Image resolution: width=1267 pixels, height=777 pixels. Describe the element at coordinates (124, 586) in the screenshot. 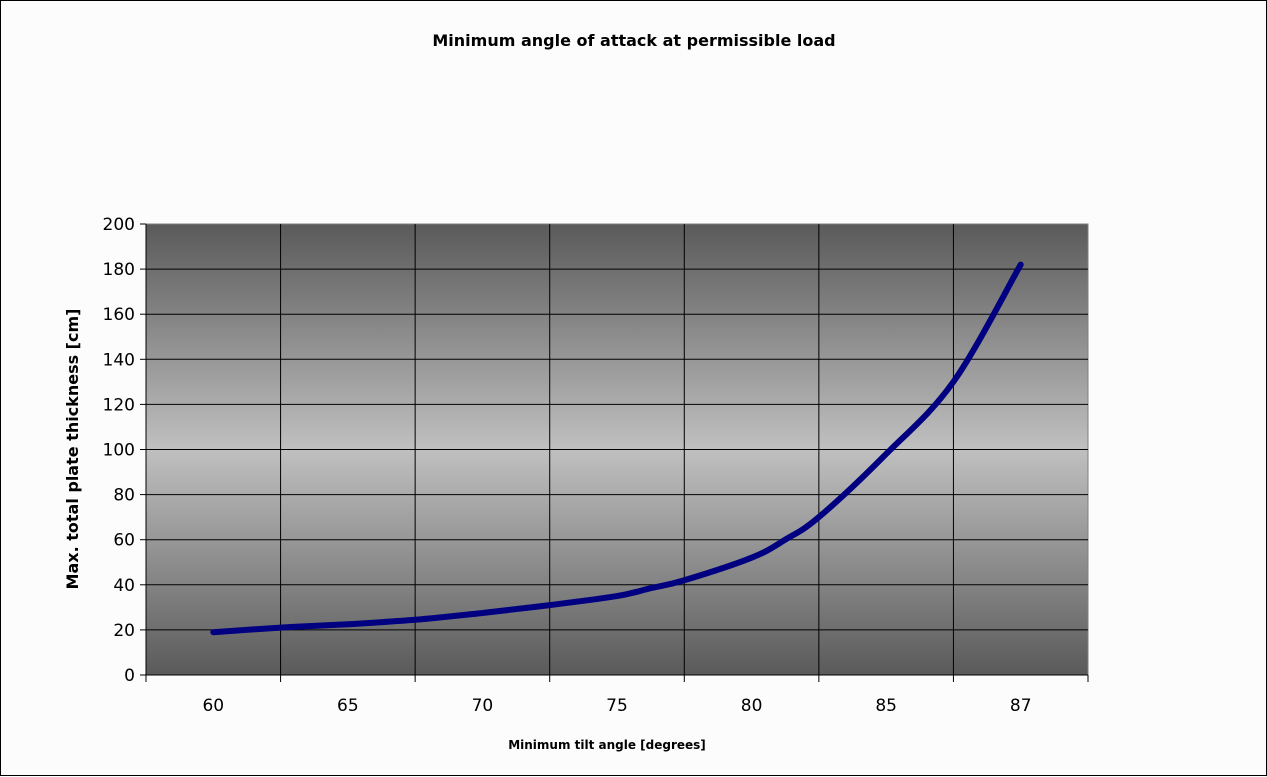

I see `y-tick-label: 40` at that location.